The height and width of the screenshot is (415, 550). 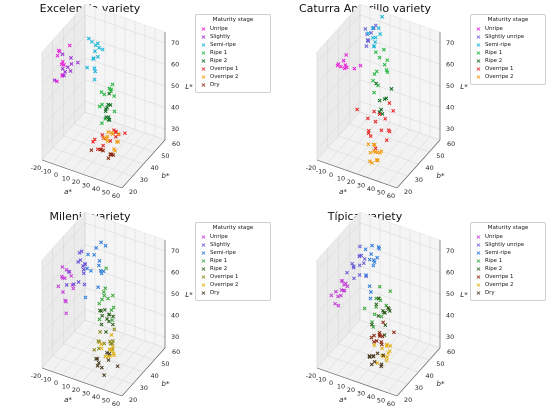 What do you see at coordinates (508, 293) in the screenshot?
I see `legend-item: × Dry` at bounding box center [508, 293].